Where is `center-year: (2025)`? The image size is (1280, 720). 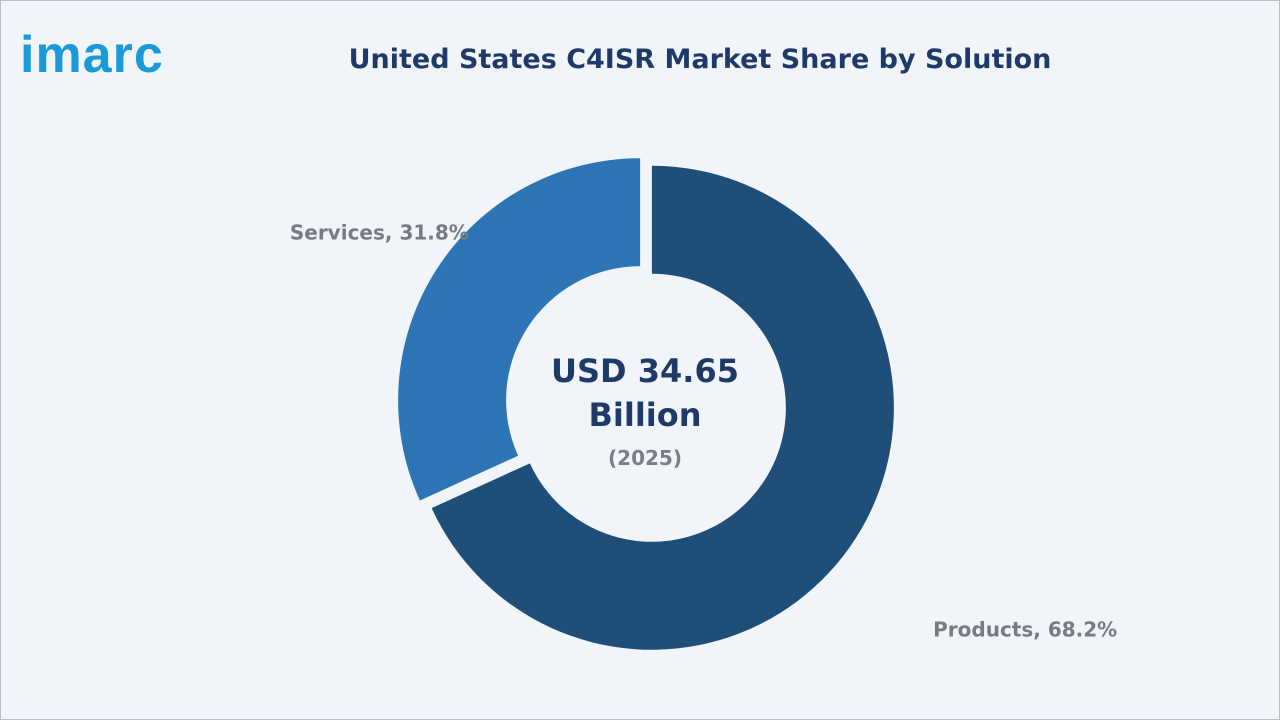 center-year: (2025) is located at coordinates (645, 458).